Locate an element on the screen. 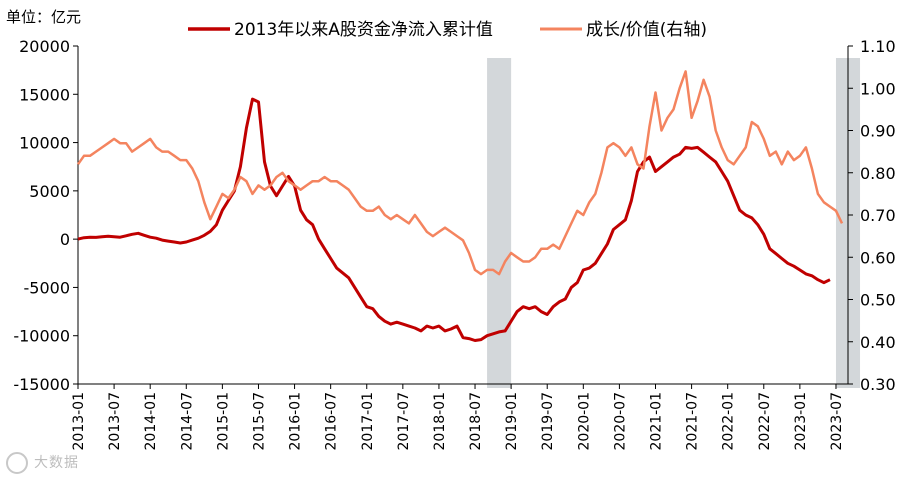 This screenshot has width=910, height=483. x-tick-label: 2014-07 is located at coordinates (187, 421).